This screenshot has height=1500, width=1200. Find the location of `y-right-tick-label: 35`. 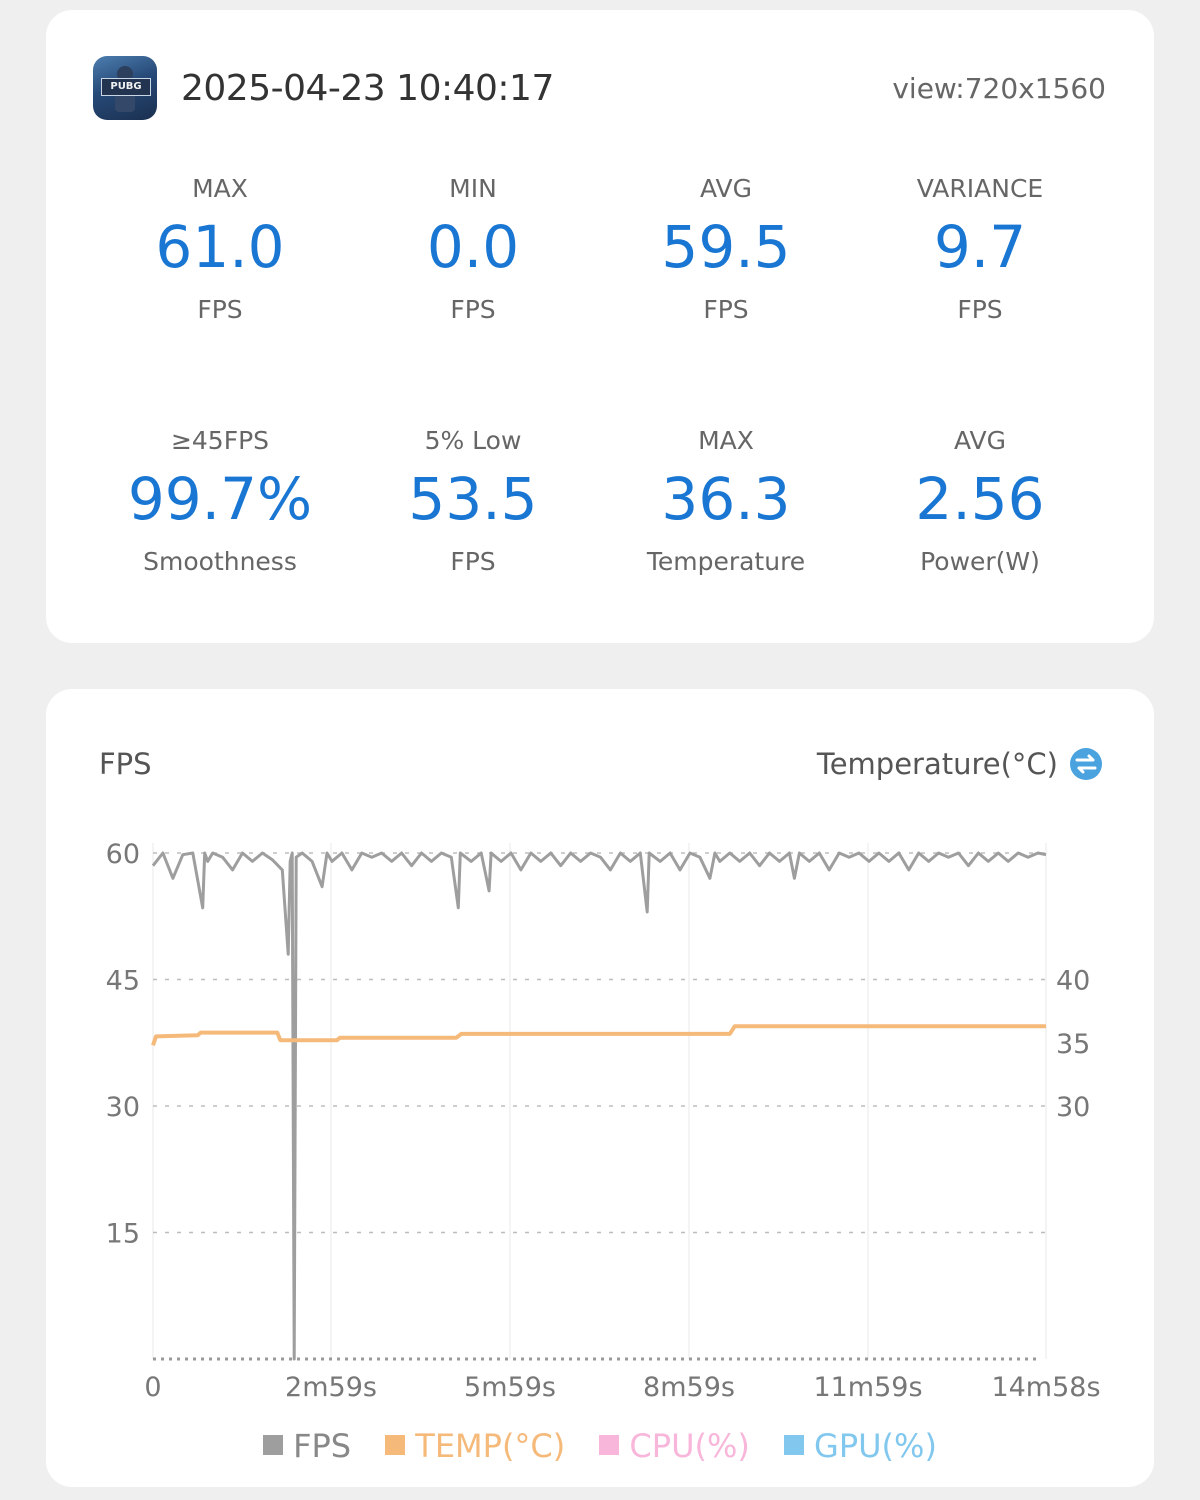

y-right-tick-label: 35 is located at coordinates (1073, 1044).